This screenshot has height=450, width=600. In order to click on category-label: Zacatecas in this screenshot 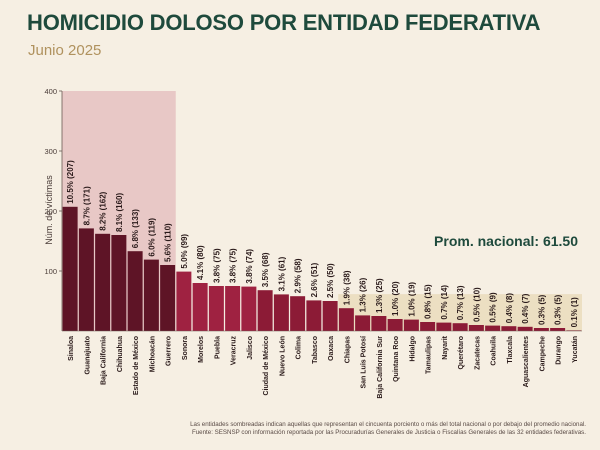, I will do `click(477, 353)`.